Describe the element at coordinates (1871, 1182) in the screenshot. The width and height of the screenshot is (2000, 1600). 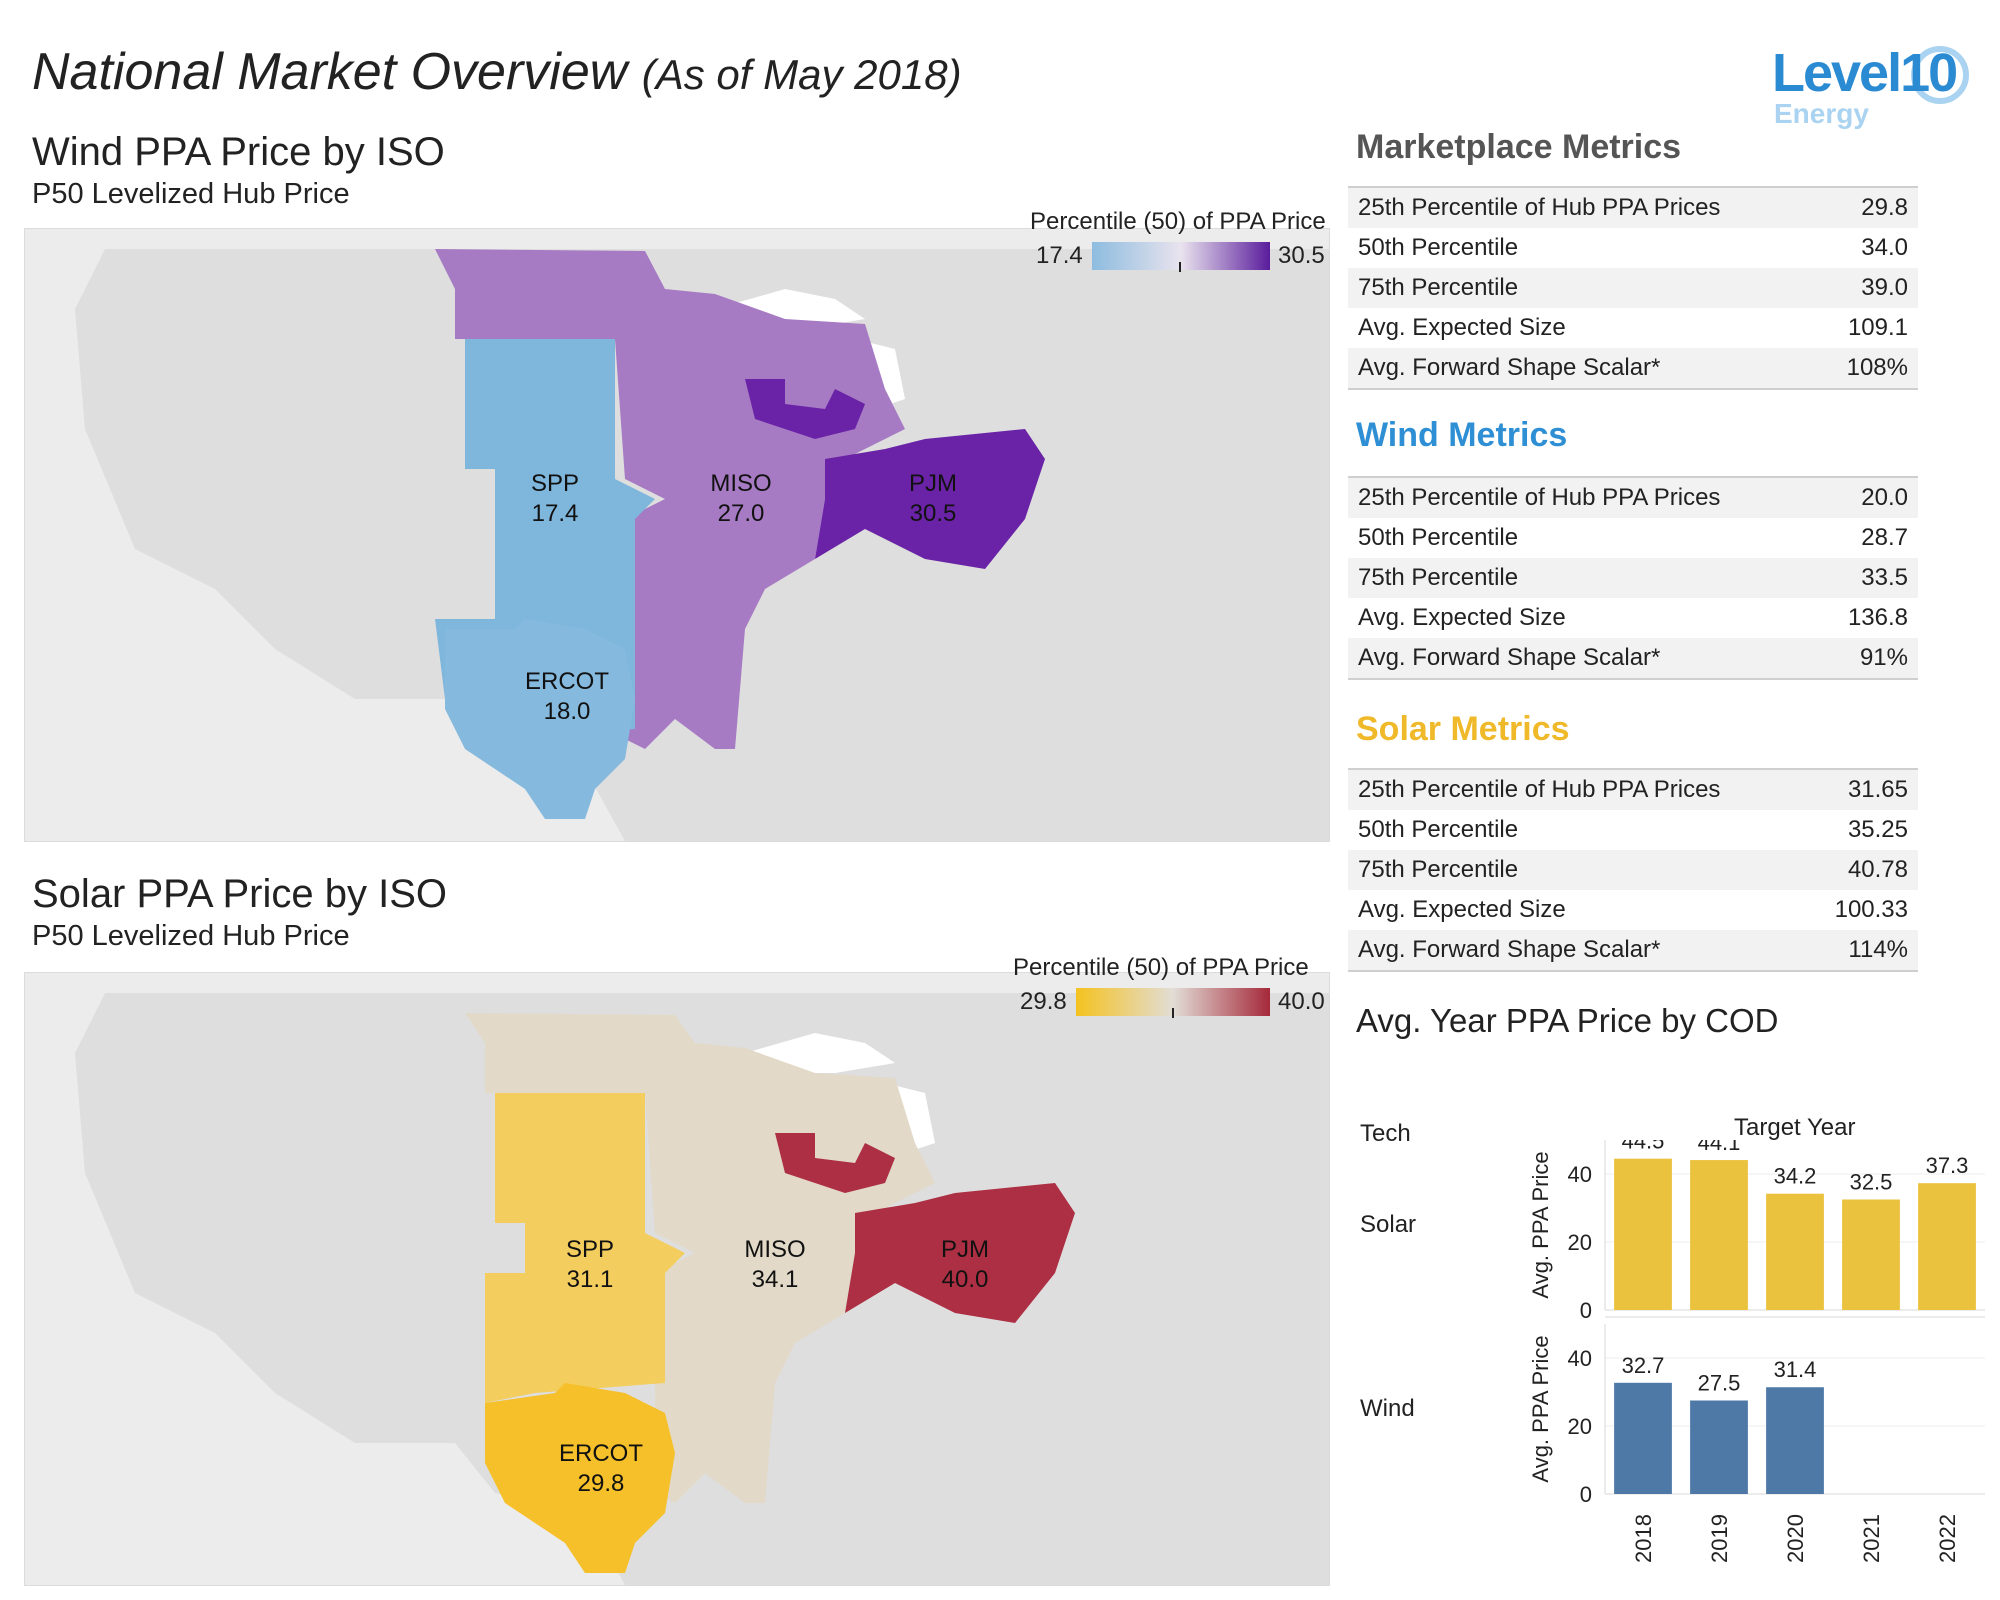
I see `data-label: 32.5` at that location.